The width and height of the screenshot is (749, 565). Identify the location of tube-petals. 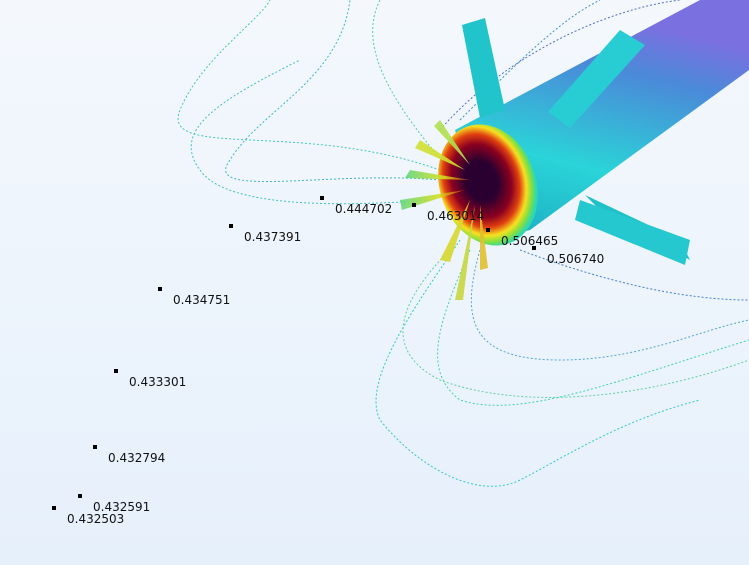
(444, 210).